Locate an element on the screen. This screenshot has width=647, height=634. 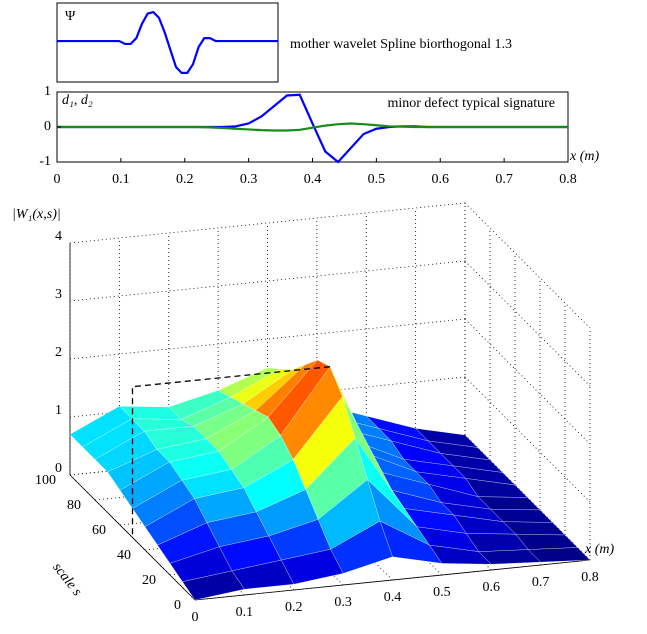
panel-label: Ψ is located at coordinates (70, 16).